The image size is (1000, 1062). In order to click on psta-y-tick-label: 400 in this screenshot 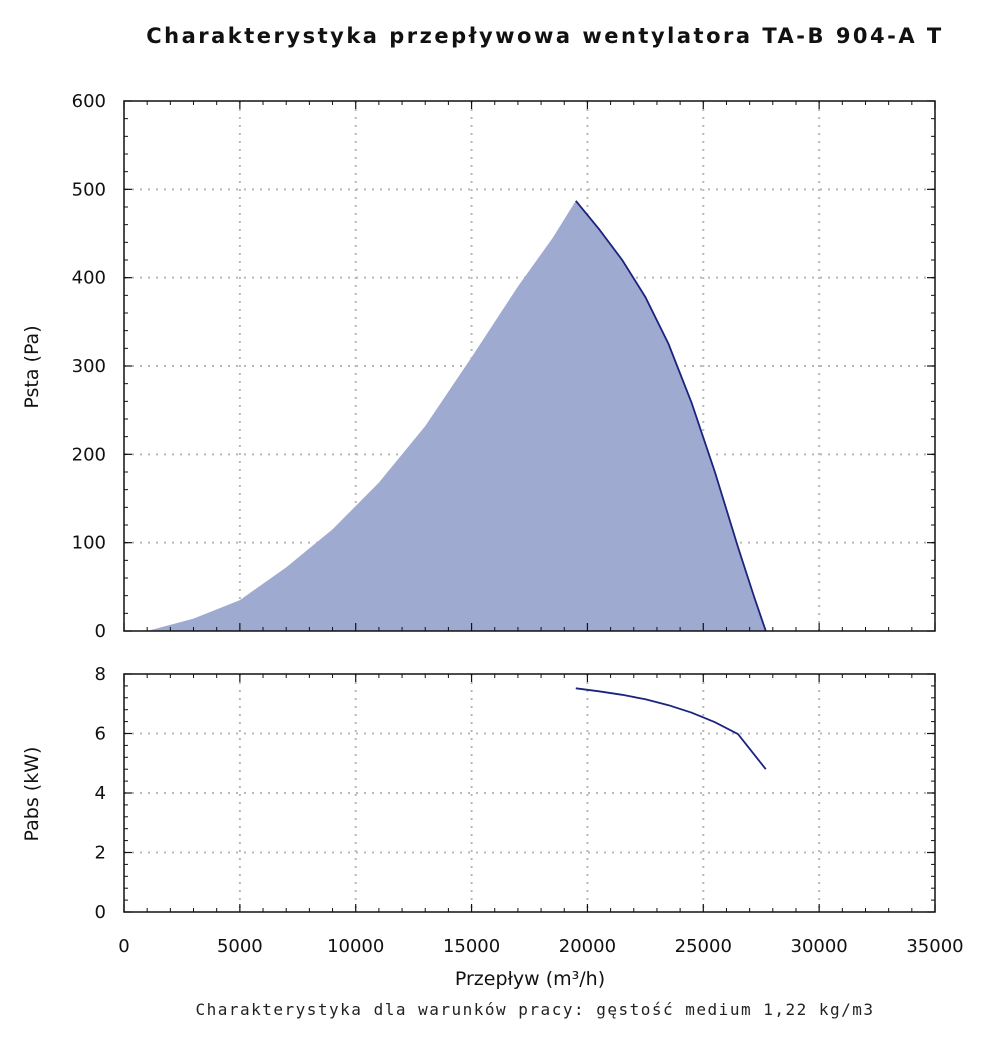, I will do `click(89, 278)`.